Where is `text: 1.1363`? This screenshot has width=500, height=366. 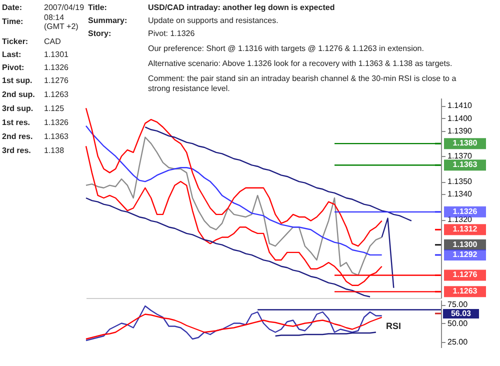 text: 1.1363 is located at coordinates (57, 136).